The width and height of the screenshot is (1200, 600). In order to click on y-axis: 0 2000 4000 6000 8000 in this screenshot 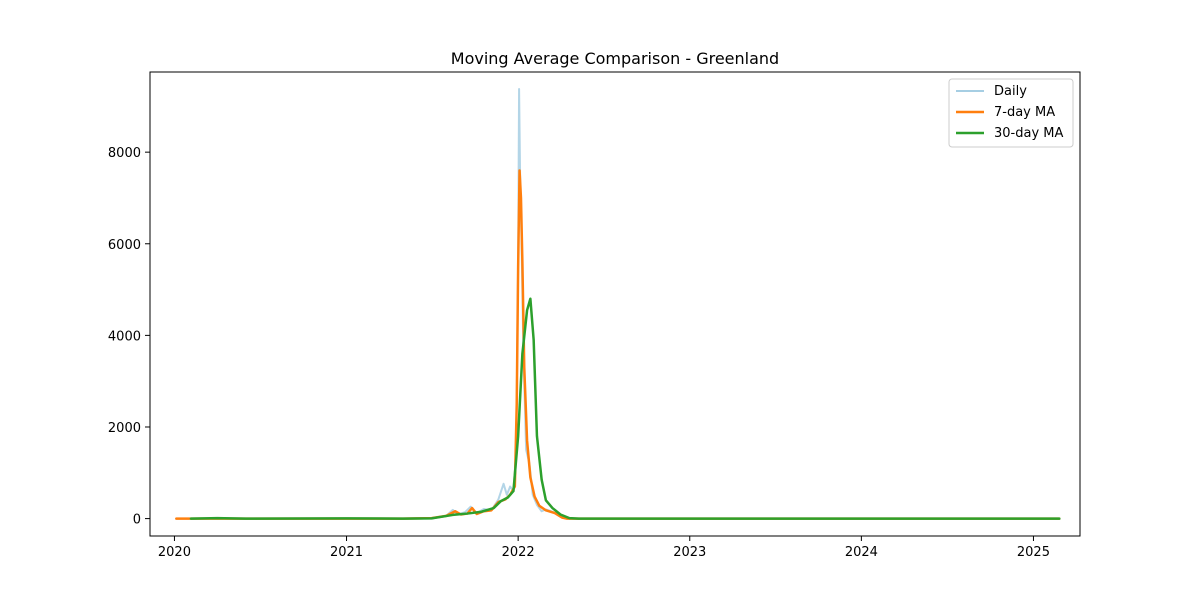, I will do `click(129, 337)`.